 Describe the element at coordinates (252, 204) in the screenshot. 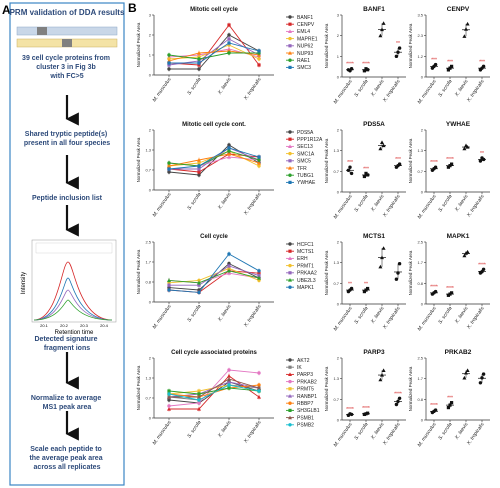

I see `x-tick-label: X. tropicalis` at that location.